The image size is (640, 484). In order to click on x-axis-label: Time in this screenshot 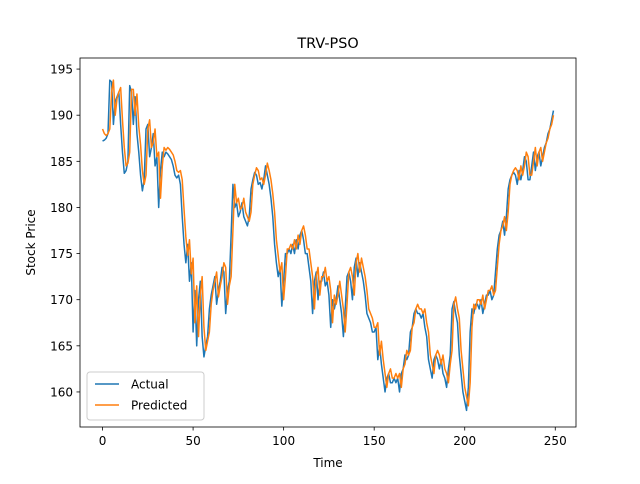, I will do `click(327, 463)`.